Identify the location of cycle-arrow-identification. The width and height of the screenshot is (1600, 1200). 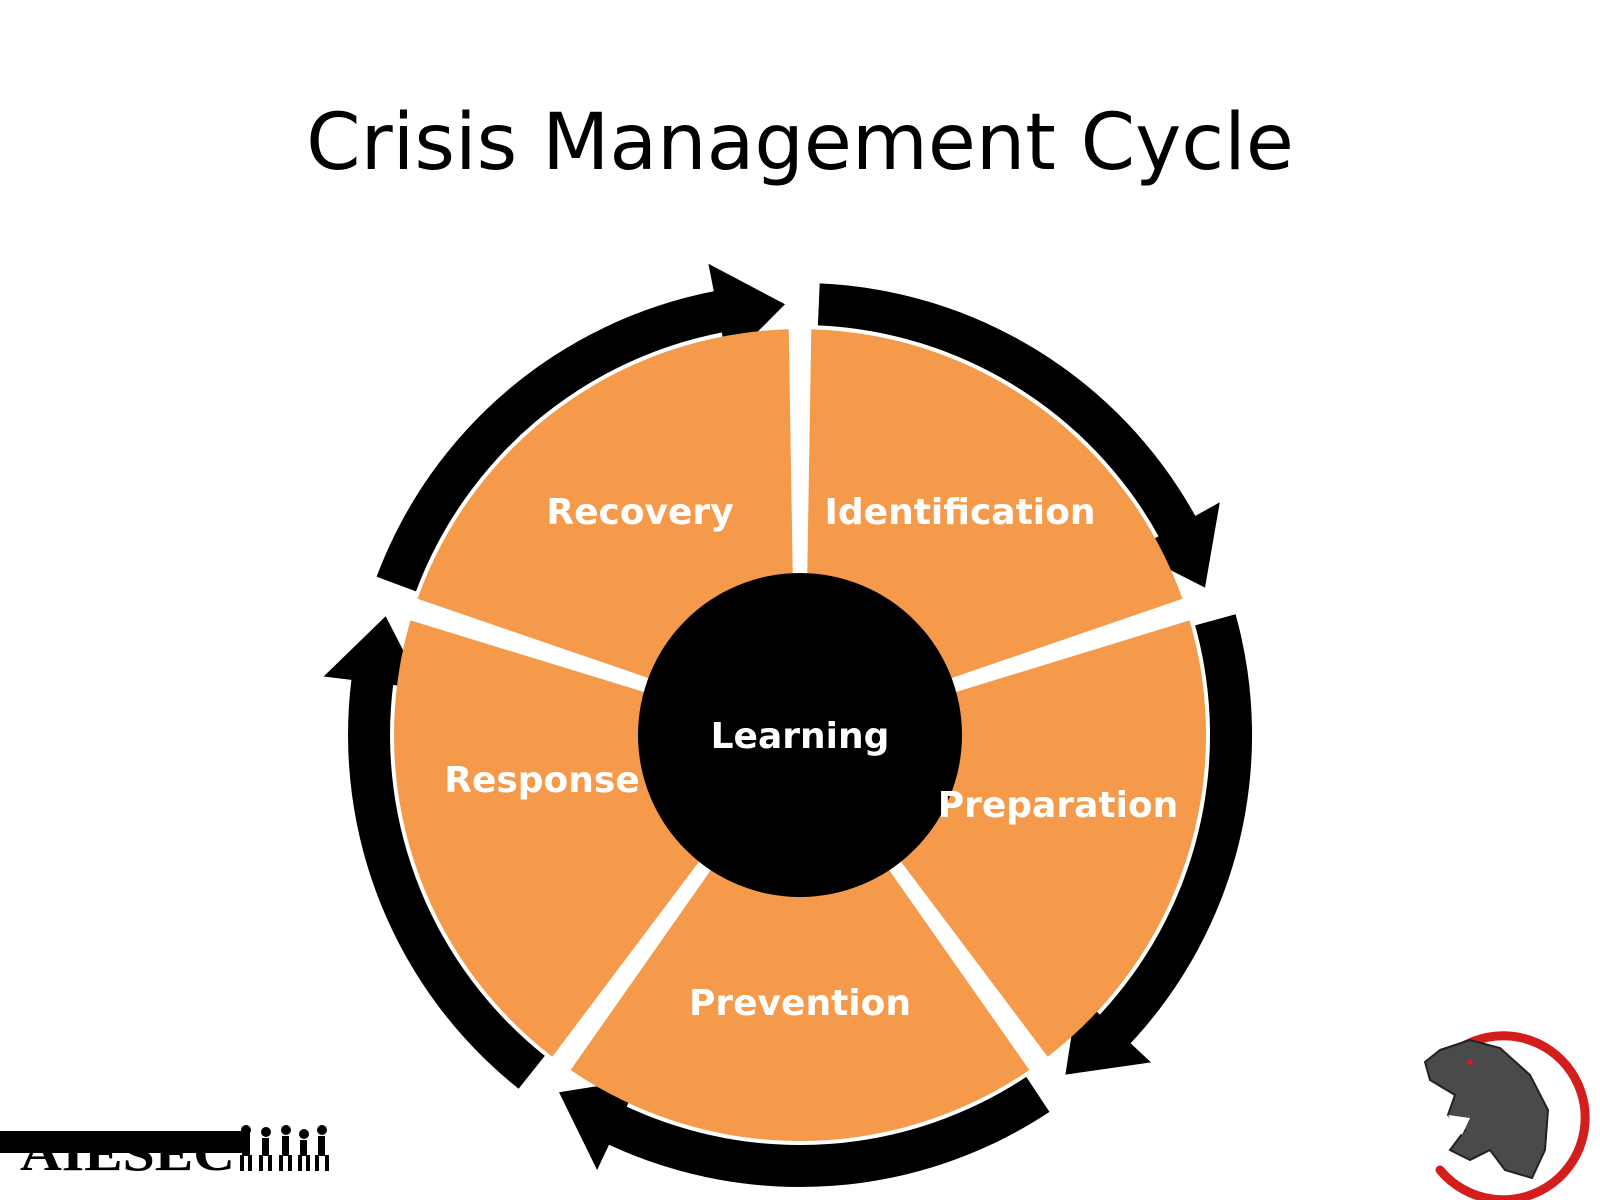
(1018, 435).